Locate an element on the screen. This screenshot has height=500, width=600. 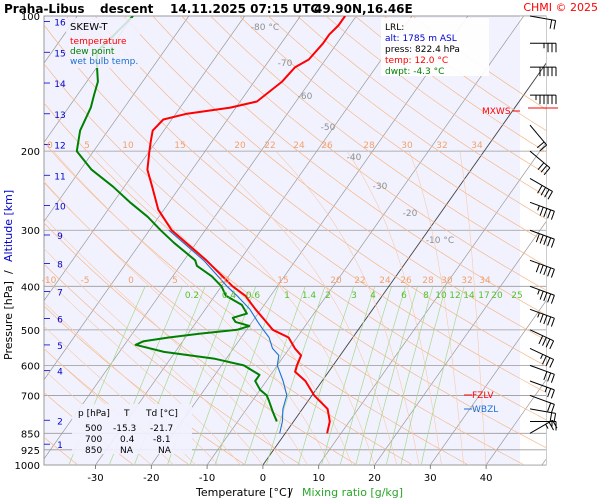
lrl-dwpt: dwpt: -4.3 °C is located at coordinates (414, 72).